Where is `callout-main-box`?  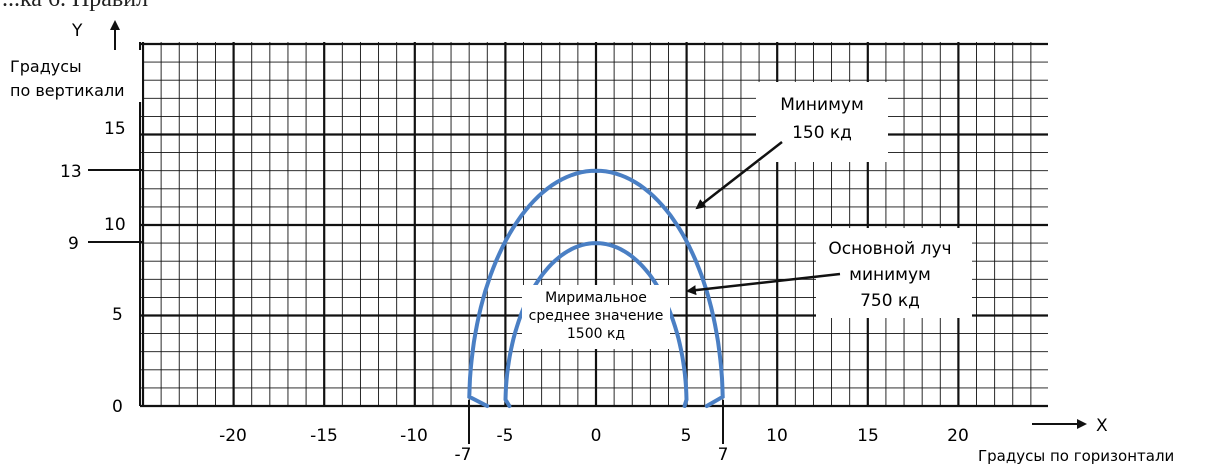
callout-main-box is located at coordinates (894, 273).